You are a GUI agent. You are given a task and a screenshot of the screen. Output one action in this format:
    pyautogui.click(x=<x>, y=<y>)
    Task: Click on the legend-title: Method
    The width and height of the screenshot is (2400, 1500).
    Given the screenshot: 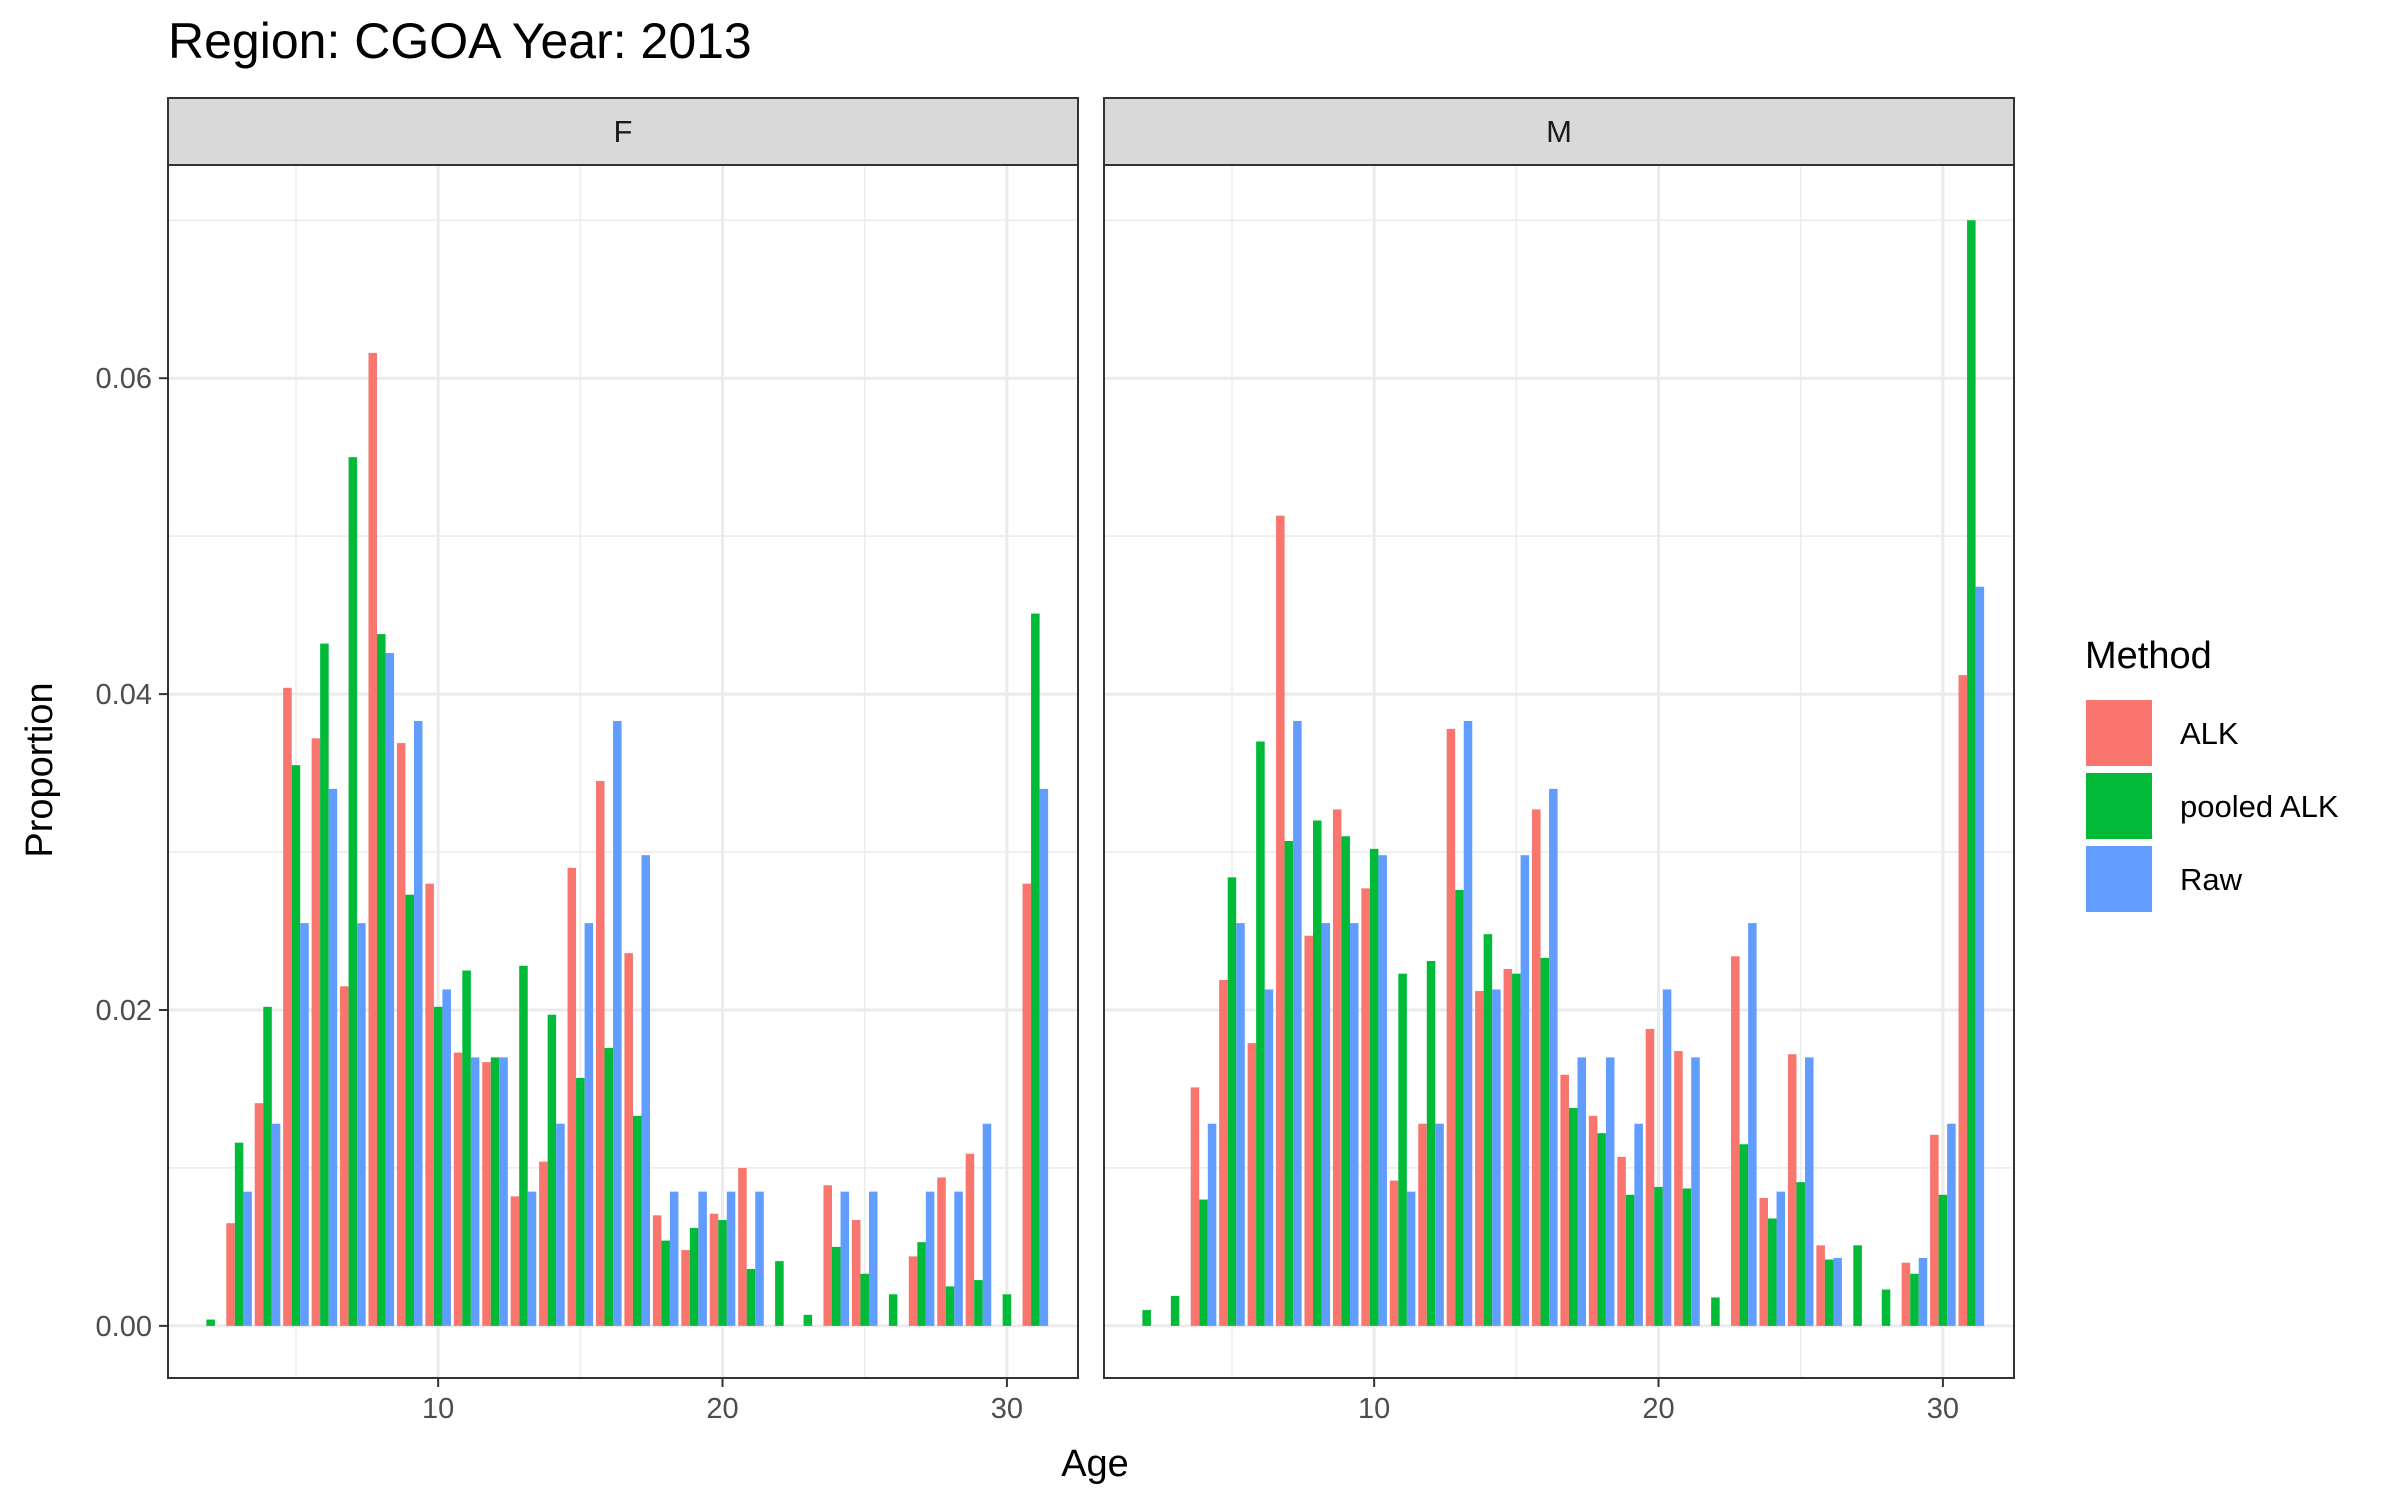 What is the action you would take?
    pyautogui.click(x=2148, y=656)
    